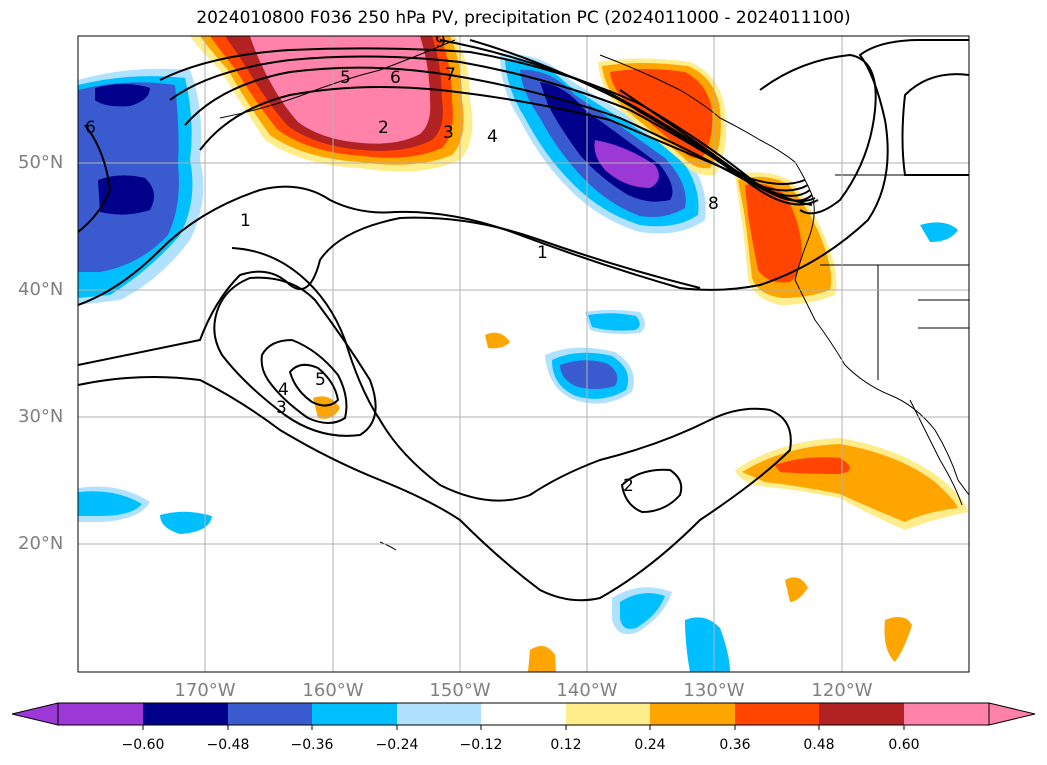 The height and width of the screenshot is (765, 1047). What do you see at coordinates (110, 503) in the screenshot?
I see `small-neg-3b` at bounding box center [110, 503].